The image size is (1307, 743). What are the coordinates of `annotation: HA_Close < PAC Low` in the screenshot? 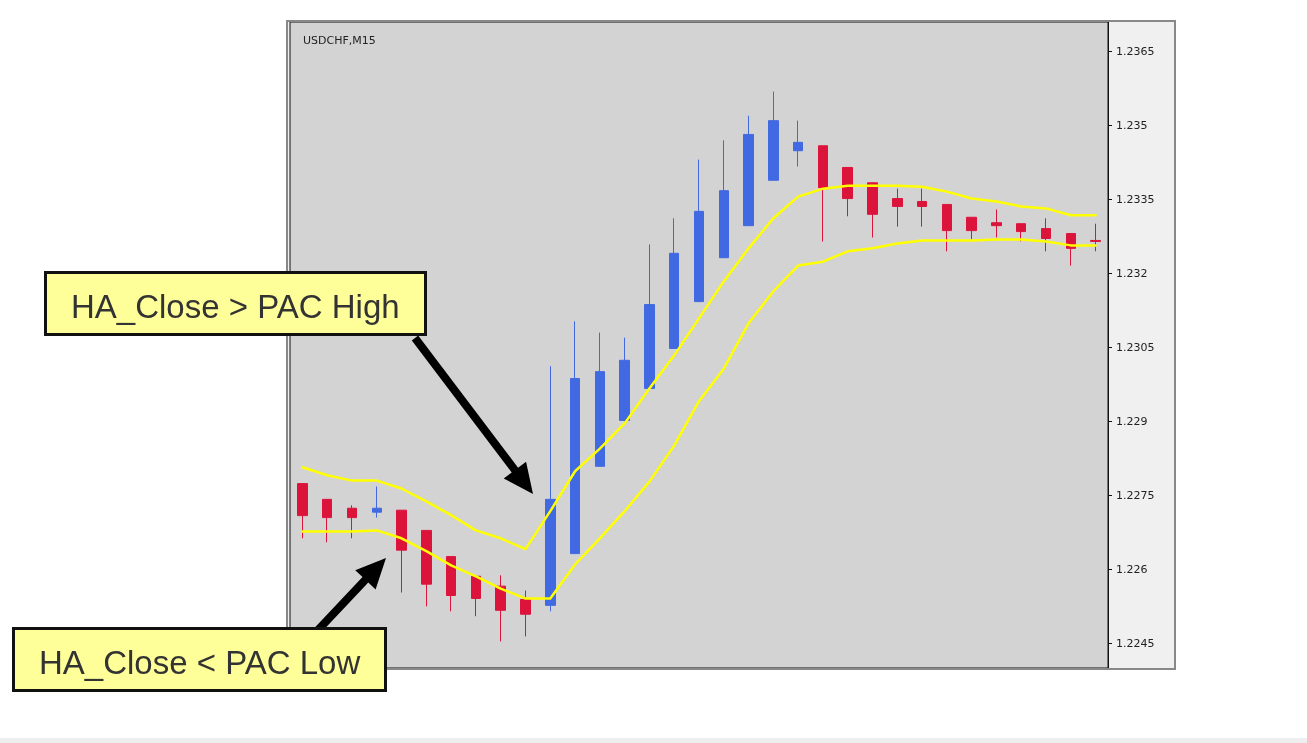 It's located at (200, 659).